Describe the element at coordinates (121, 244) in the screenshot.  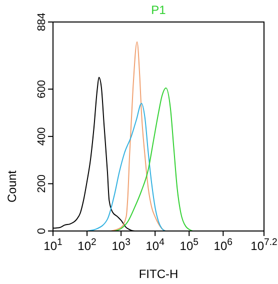
I see `x-tick-label: 10$^{3}$` at that location.